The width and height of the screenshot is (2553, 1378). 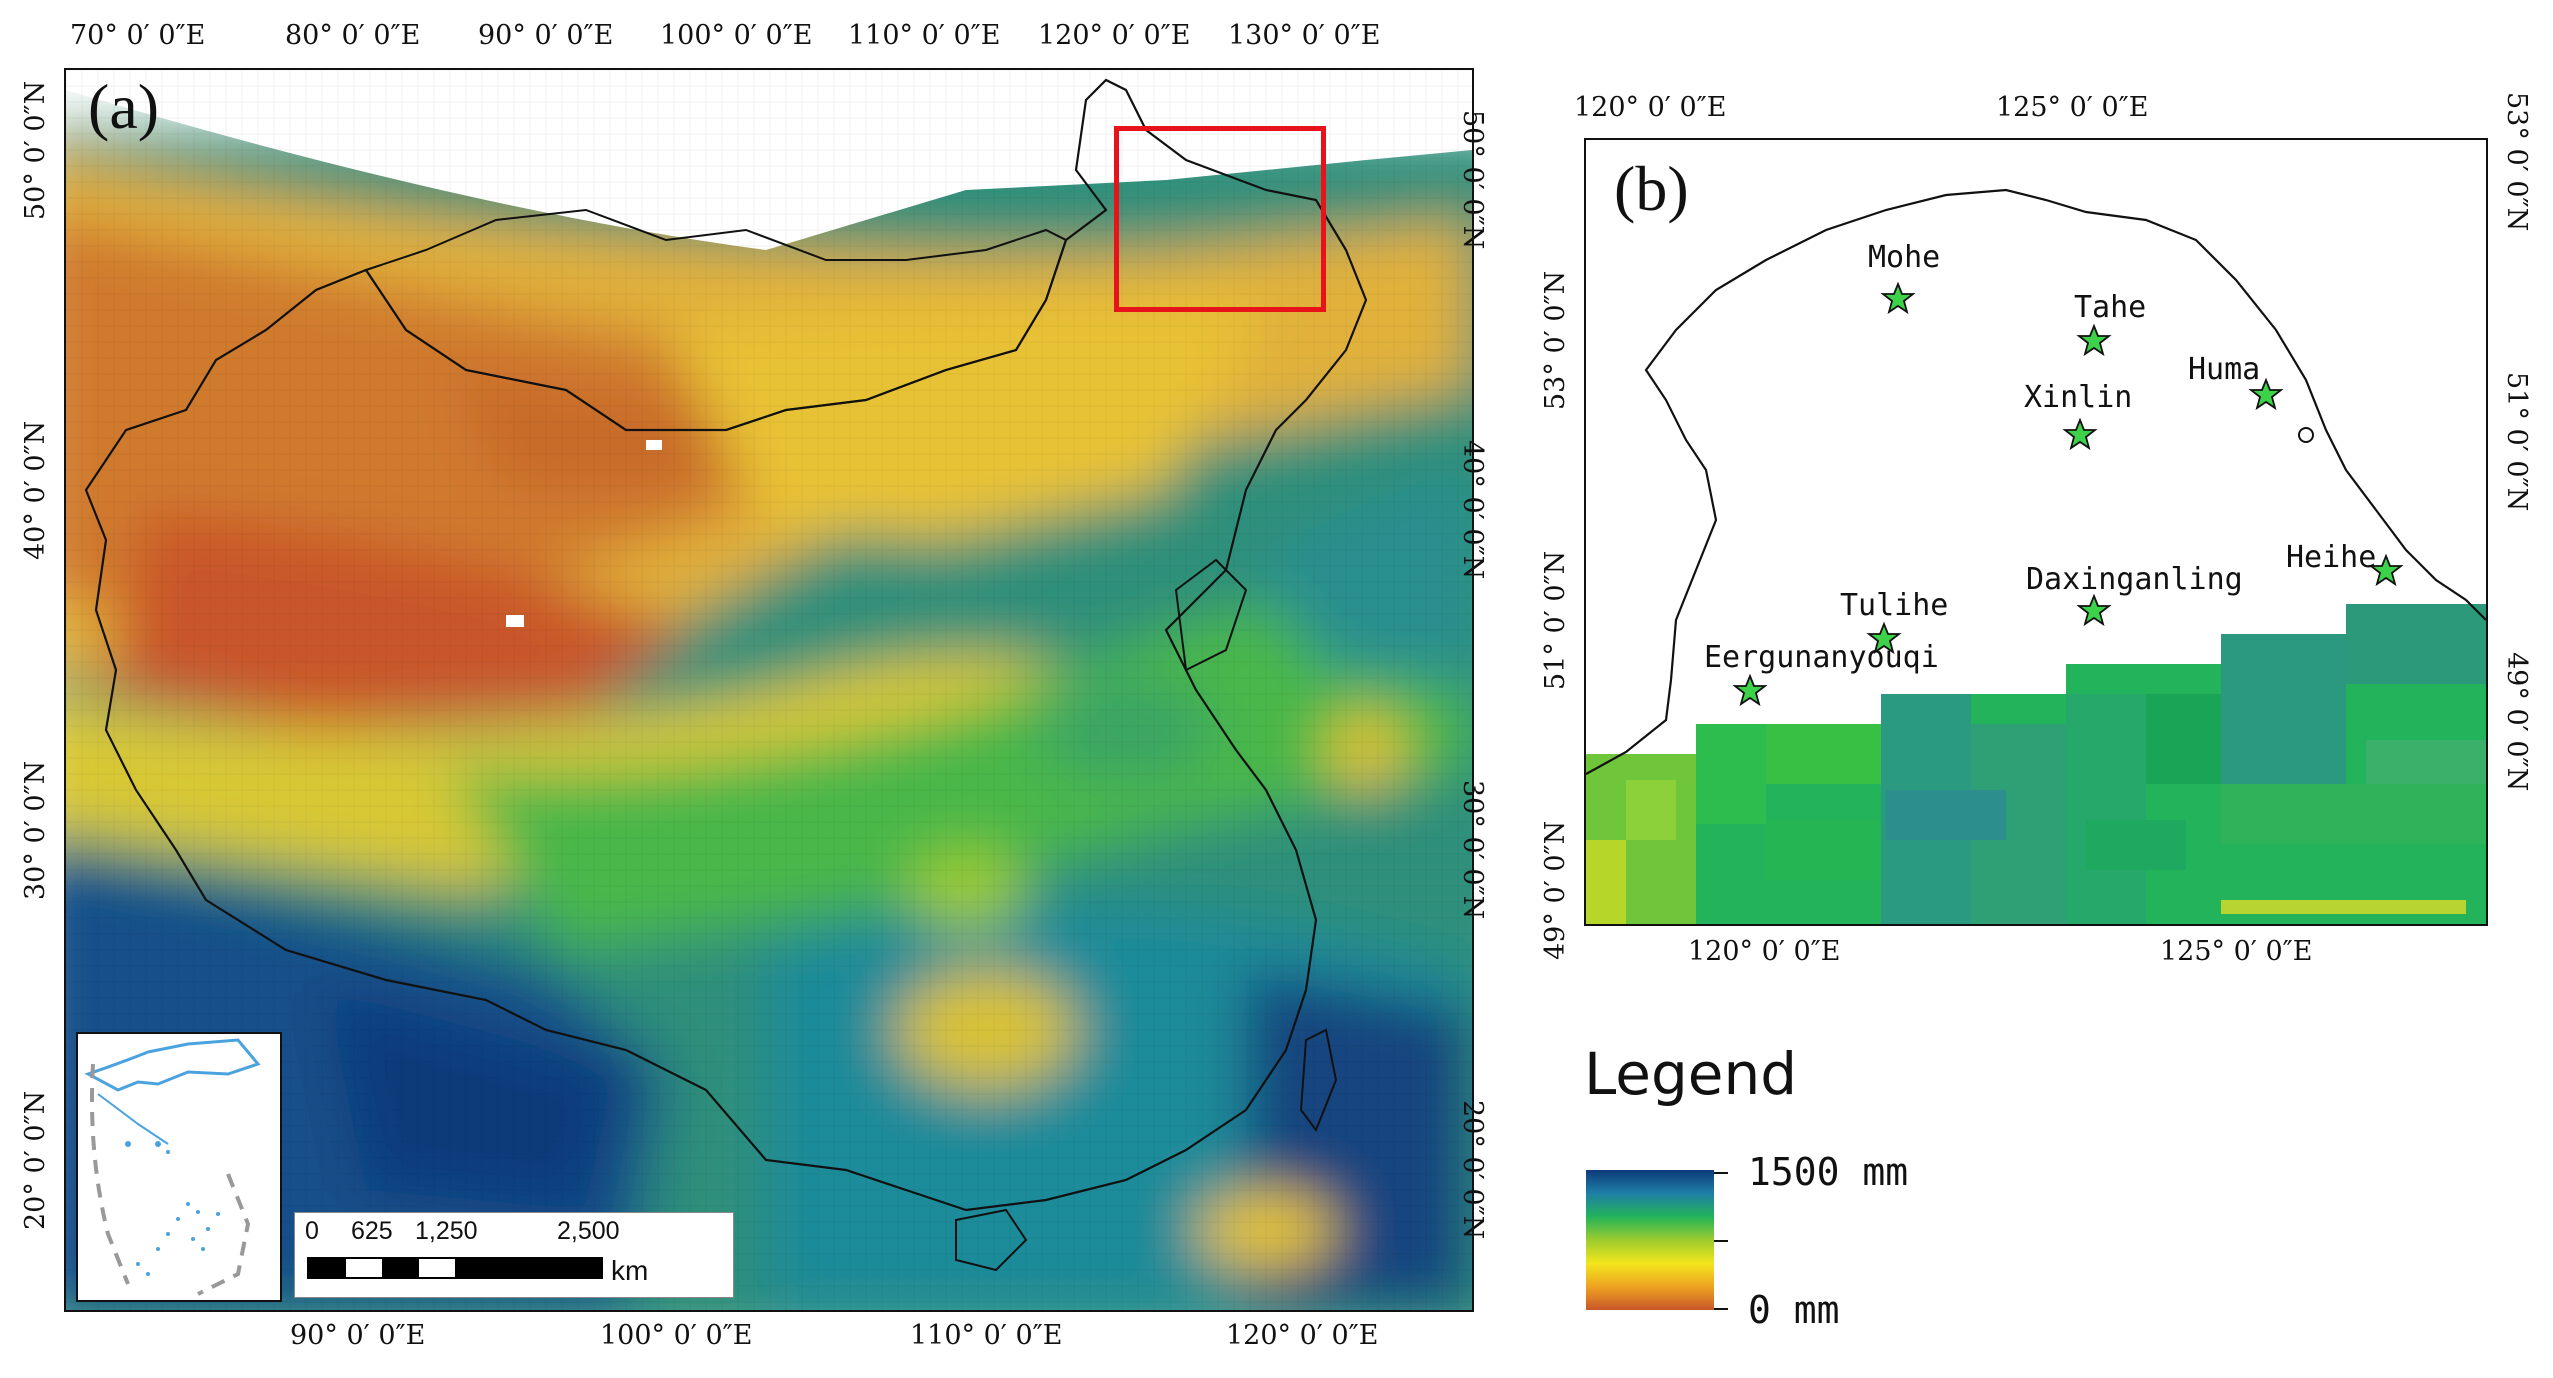 What do you see at coordinates (2224, 369) in the screenshot?
I see `station-label-huma: Huma` at bounding box center [2224, 369].